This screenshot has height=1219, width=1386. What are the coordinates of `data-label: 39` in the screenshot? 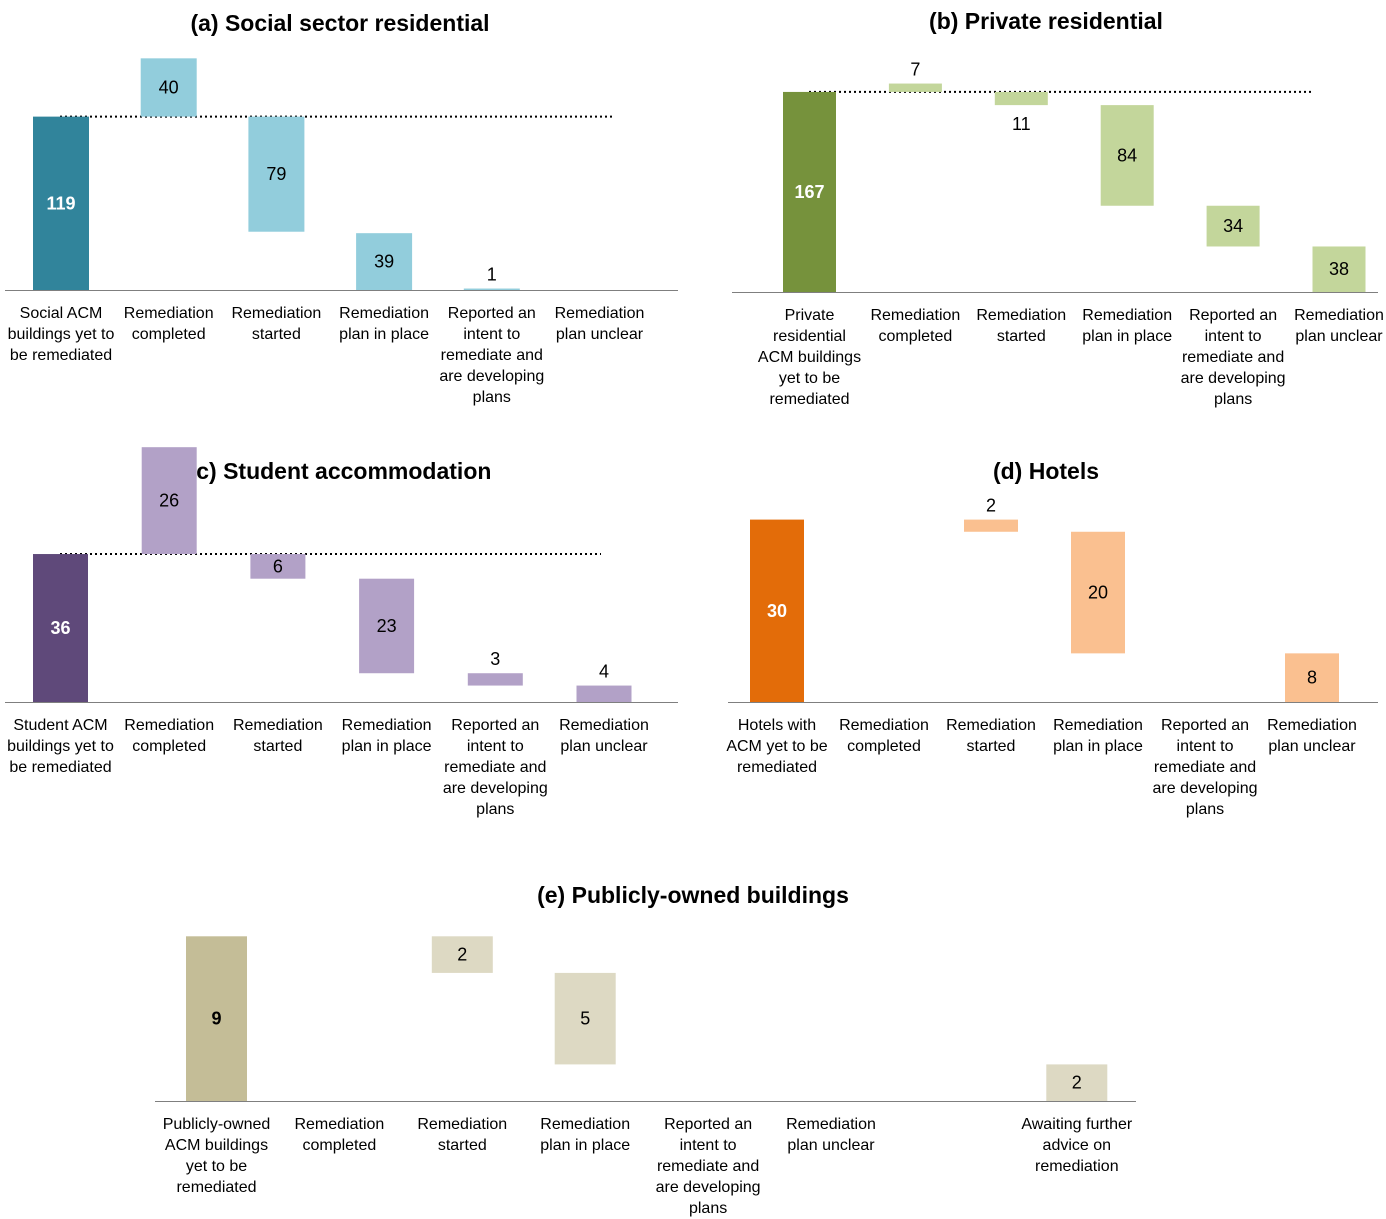 It's located at (384, 262).